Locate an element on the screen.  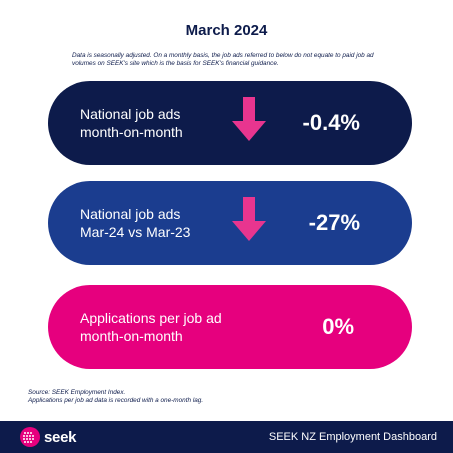
card-label: National job ads month-on-month is located at coordinates (131, 123).